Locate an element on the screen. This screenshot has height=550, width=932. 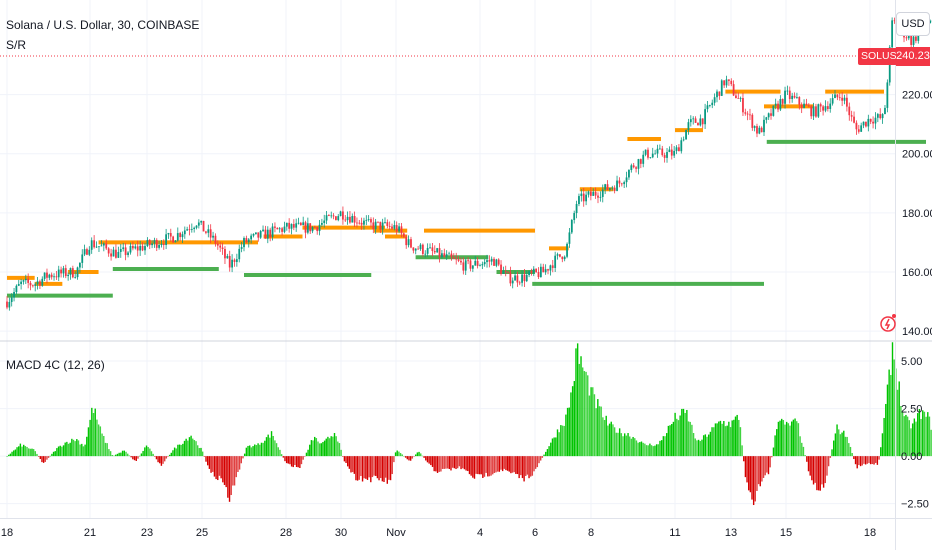
time-axis: 18 21 23 25 28 30 Nov 4 6 8 11 13 15 18 is located at coordinates (438, 533).